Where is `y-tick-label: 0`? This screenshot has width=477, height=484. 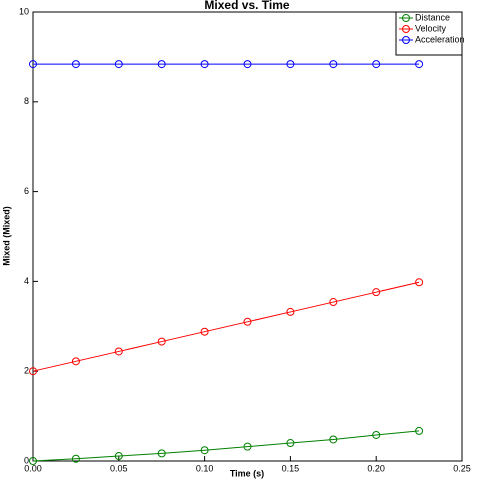 y-tick-label: 0 is located at coordinates (26, 460).